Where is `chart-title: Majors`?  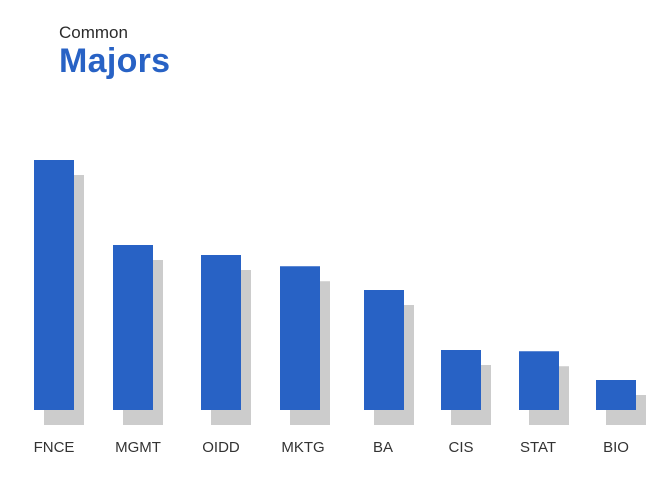
chart-title: Majors is located at coordinates (115, 61).